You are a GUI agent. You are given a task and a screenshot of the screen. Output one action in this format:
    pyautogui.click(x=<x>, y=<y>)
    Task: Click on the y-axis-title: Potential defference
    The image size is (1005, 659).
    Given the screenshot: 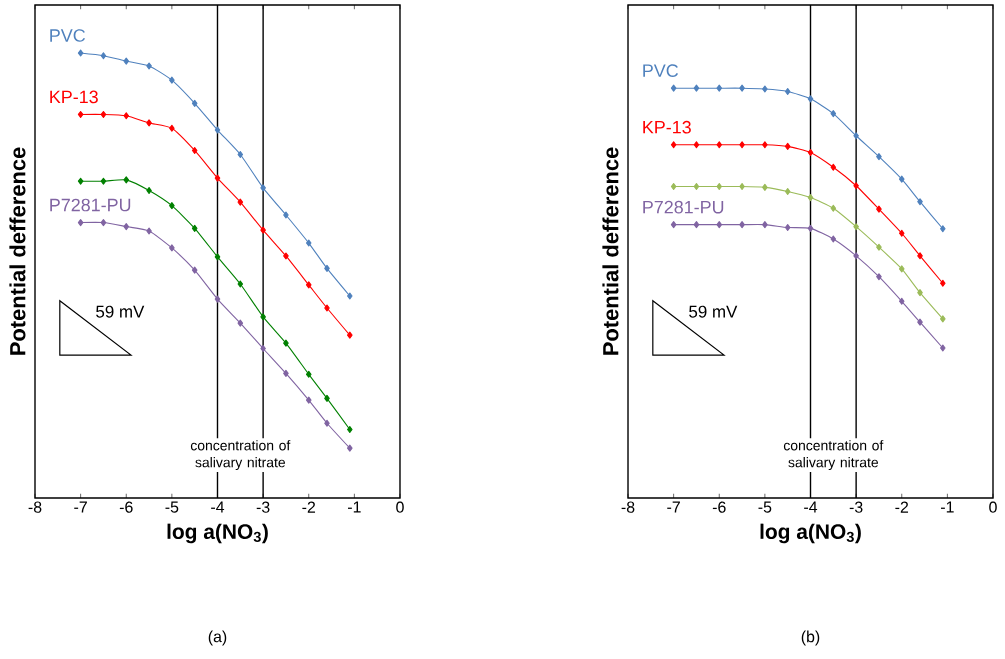 What is the action you would take?
    pyautogui.click(x=17, y=251)
    